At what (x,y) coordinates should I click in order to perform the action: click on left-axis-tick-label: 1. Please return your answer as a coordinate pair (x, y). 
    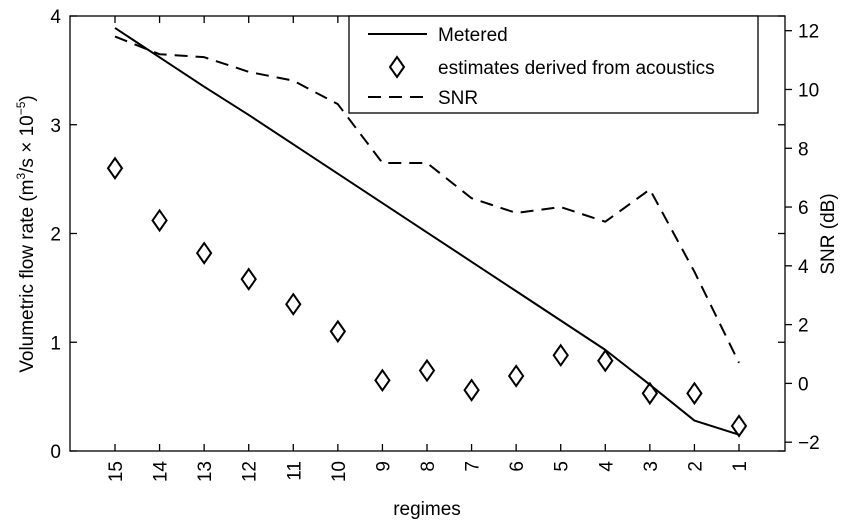
    Looking at the image, I should click on (55, 343).